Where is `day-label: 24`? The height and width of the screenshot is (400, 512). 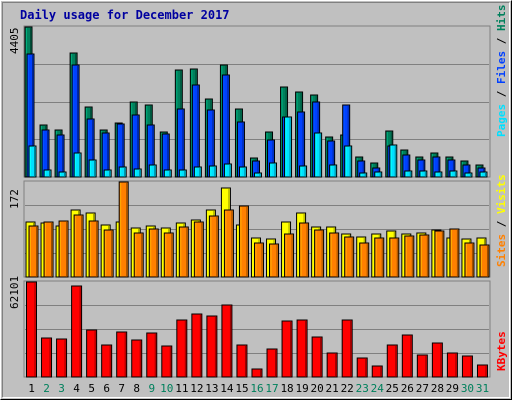
day-label: 24 is located at coordinates (378, 388).